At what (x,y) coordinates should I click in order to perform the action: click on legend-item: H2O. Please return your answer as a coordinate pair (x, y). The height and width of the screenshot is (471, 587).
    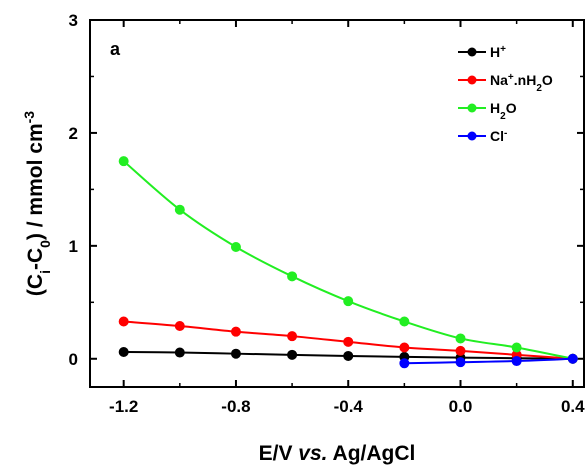
    Looking at the image, I should click on (487, 111).